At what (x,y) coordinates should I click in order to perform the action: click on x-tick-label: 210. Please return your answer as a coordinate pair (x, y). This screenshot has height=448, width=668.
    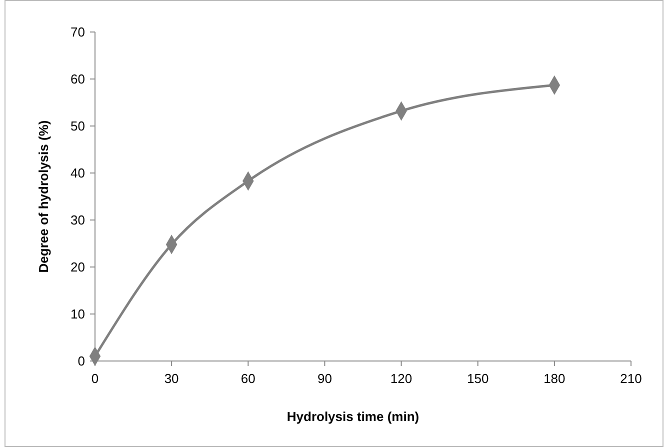
    Looking at the image, I should click on (631, 378).